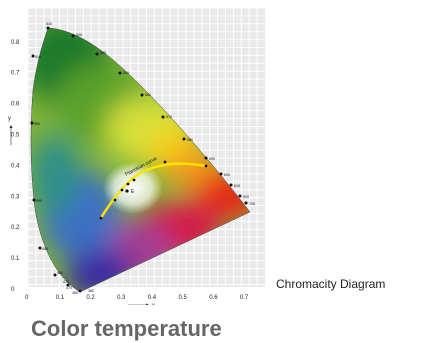  What do you see at coordinates (126, 73) in the screenshot?
I see `wavelength-label: 550` at bounding box center [126, 73].